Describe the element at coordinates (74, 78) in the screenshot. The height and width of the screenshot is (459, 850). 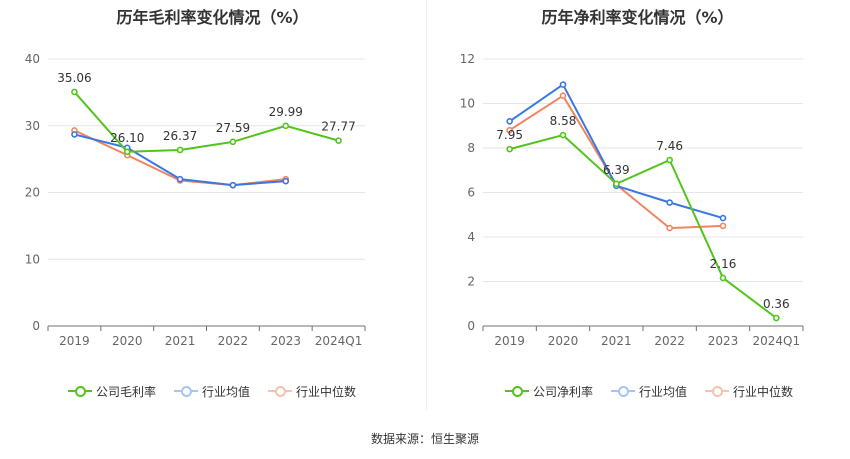
I see `data-label: 35.06` at that location.